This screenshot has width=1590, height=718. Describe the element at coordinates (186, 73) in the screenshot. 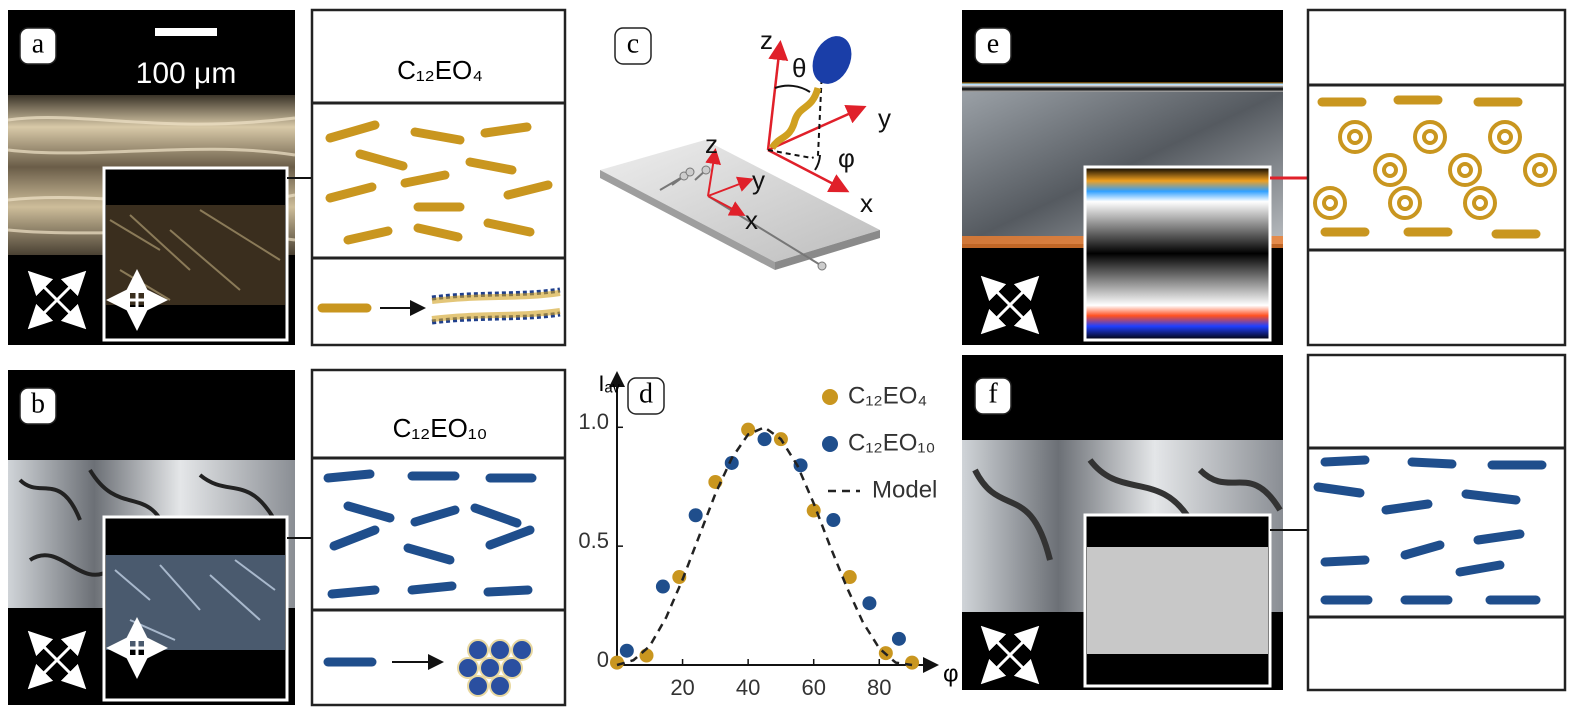

I see `scale-bar-label: 100 μm` at that location.